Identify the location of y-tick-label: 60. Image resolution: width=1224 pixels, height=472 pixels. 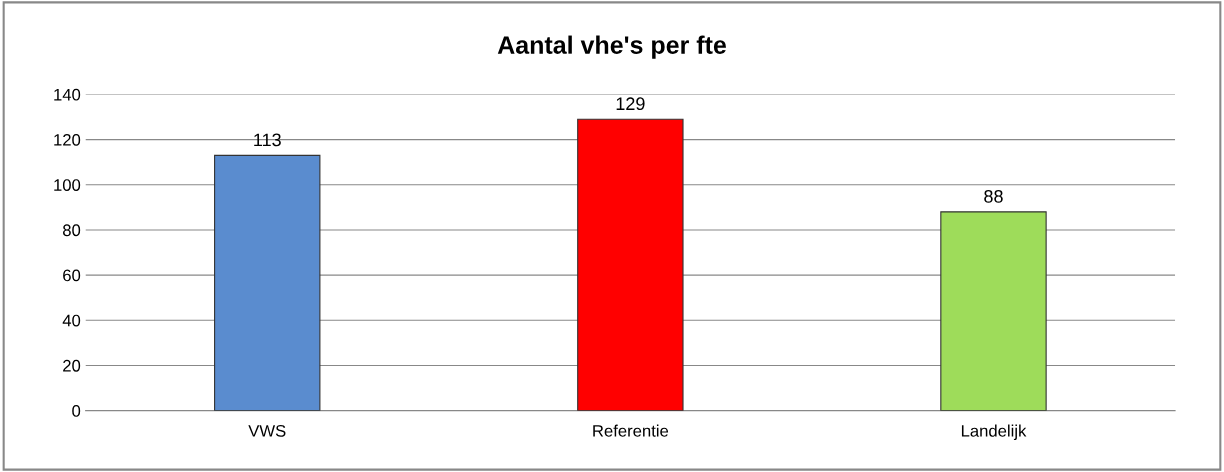
(72, 275).